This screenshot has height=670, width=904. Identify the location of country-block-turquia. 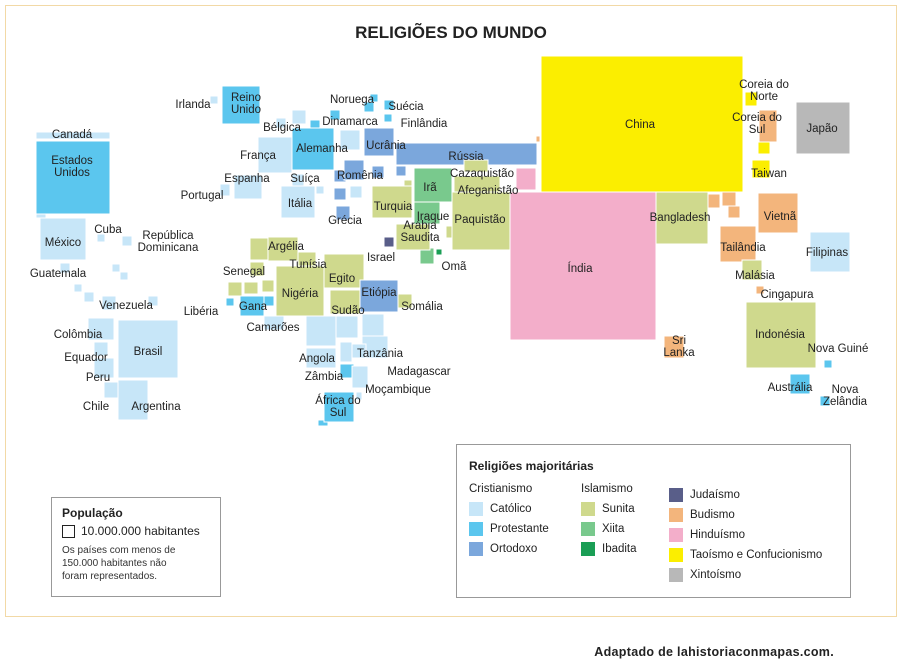
(392, 202).